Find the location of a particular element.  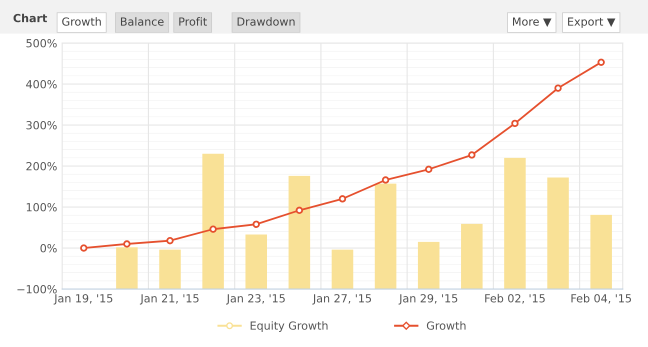

text: More ▼ is located at coordinates (532, 22).